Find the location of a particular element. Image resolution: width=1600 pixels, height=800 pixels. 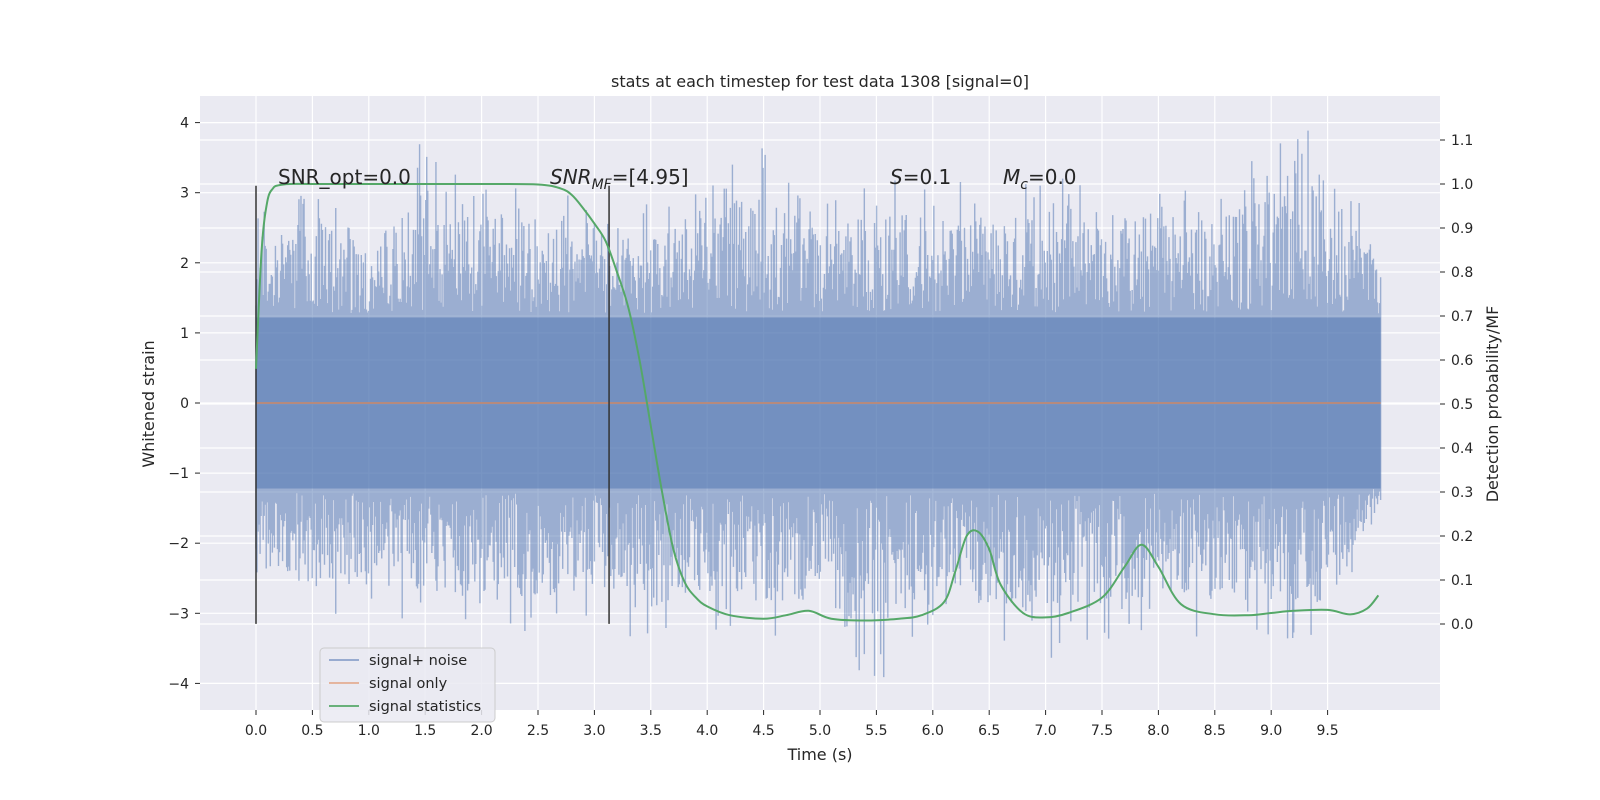

x-tick-label-6: 3.0 is located at coordinates (594, 731).